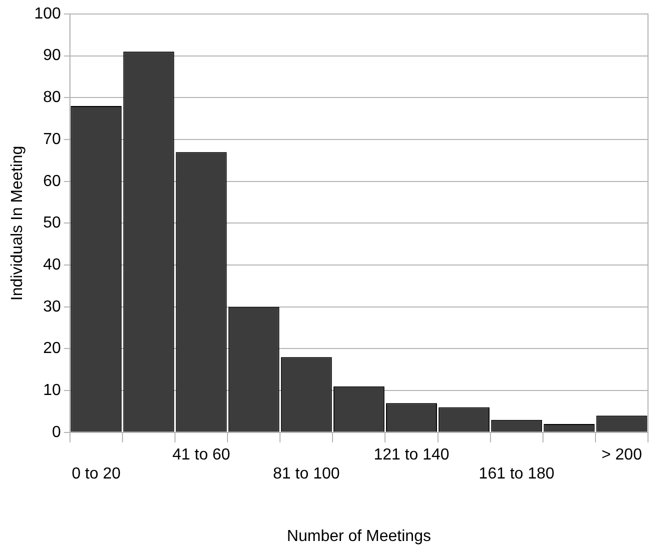  Describe the element at coordinates (306, 474) in the screenshot. I see `x-tick-label: 81 to 100` at that location.